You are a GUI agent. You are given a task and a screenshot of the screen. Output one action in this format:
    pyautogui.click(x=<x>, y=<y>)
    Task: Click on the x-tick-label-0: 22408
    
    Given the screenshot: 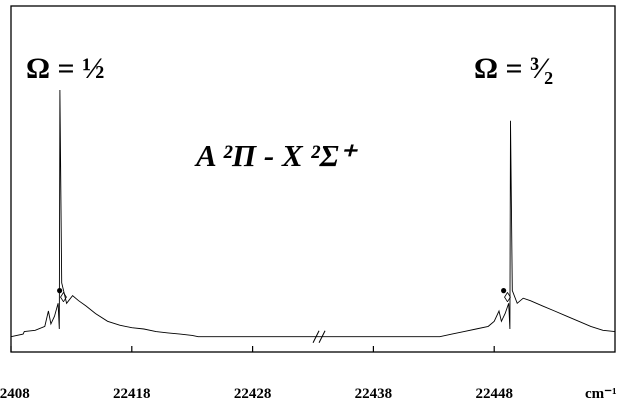 What is the action you would take?
    pyautogui.click(x=15, y=394)
    